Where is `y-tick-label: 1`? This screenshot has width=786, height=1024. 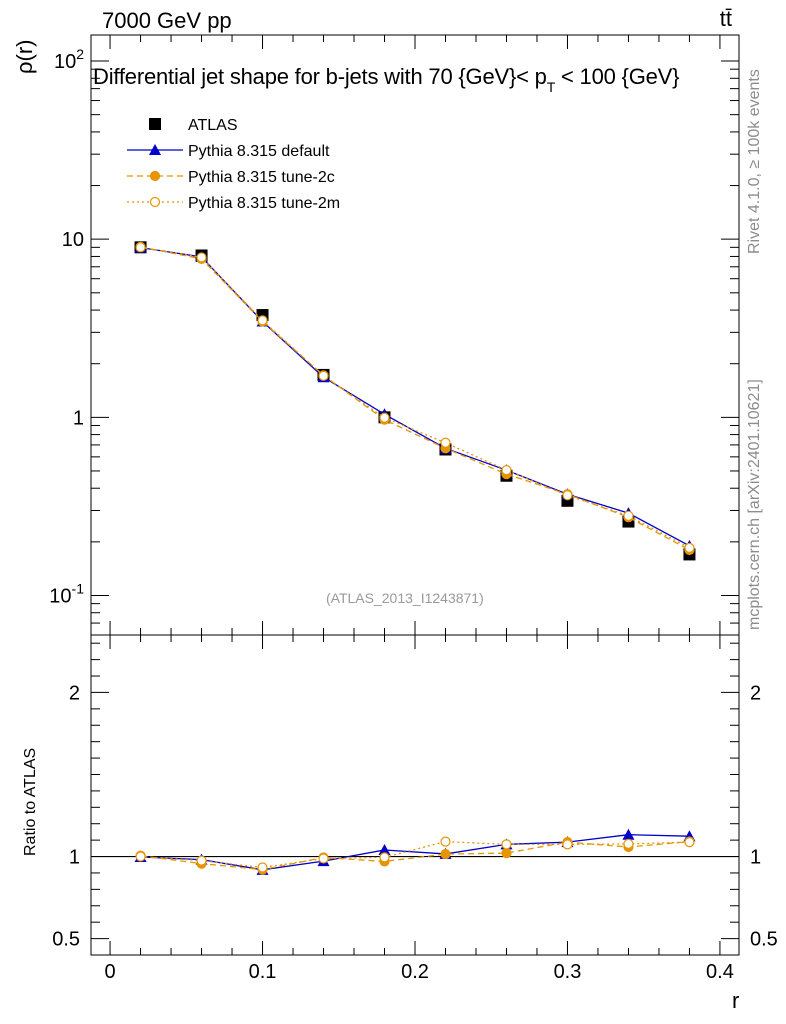
y-tick-label: 1 is located at coordinates (78, 418).